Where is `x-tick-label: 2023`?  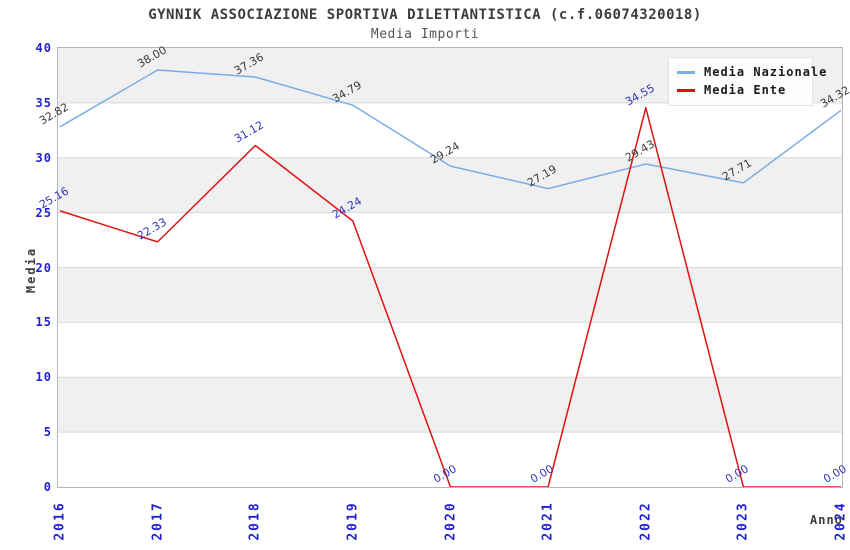 x-tick-label: 2023 is located at coordinates (743, 521).